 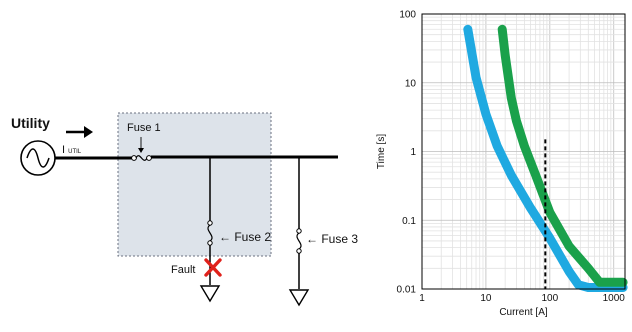 I want to click on current-label-subscript: UTIL, so click(x=75, y=152).